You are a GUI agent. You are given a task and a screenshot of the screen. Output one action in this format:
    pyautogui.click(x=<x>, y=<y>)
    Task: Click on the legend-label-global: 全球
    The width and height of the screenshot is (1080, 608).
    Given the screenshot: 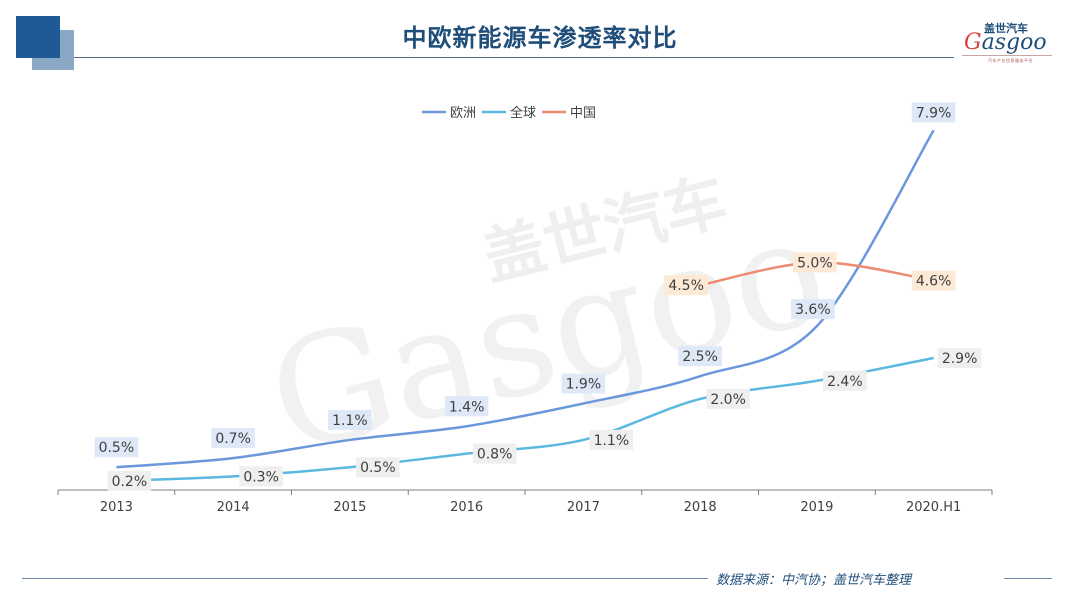 What is the action you would take?
    pyautogui.click(x=523, y=113)
    